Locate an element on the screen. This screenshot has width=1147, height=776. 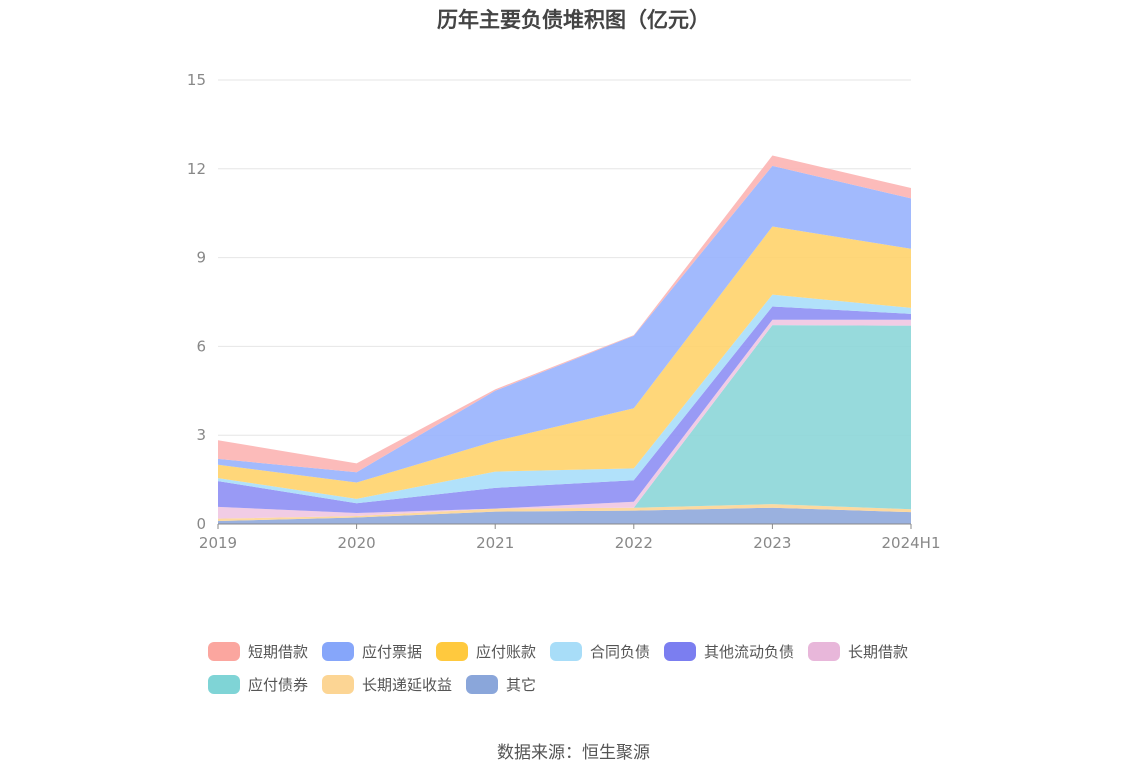
legend-item: 长期借款 is located at coordinates (858, 651).